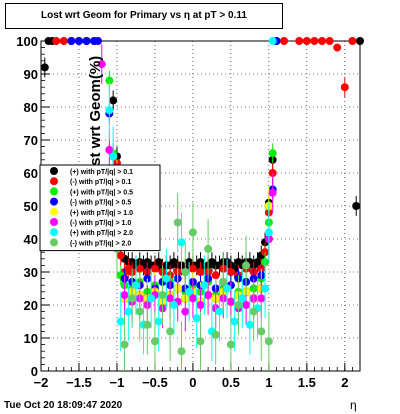  Describe the element at coordinates (31, 206) in the screenshot. I see `y-tick-label: 50` at that location.